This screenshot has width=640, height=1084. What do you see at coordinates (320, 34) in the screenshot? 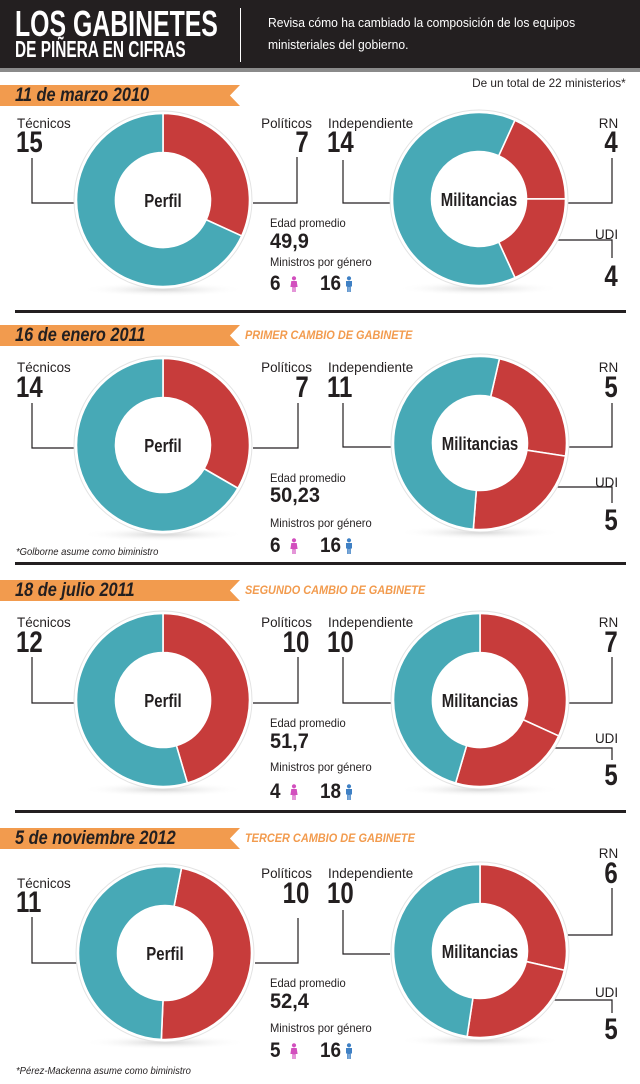
I see `header-bar` at bounding box center [320, 34].